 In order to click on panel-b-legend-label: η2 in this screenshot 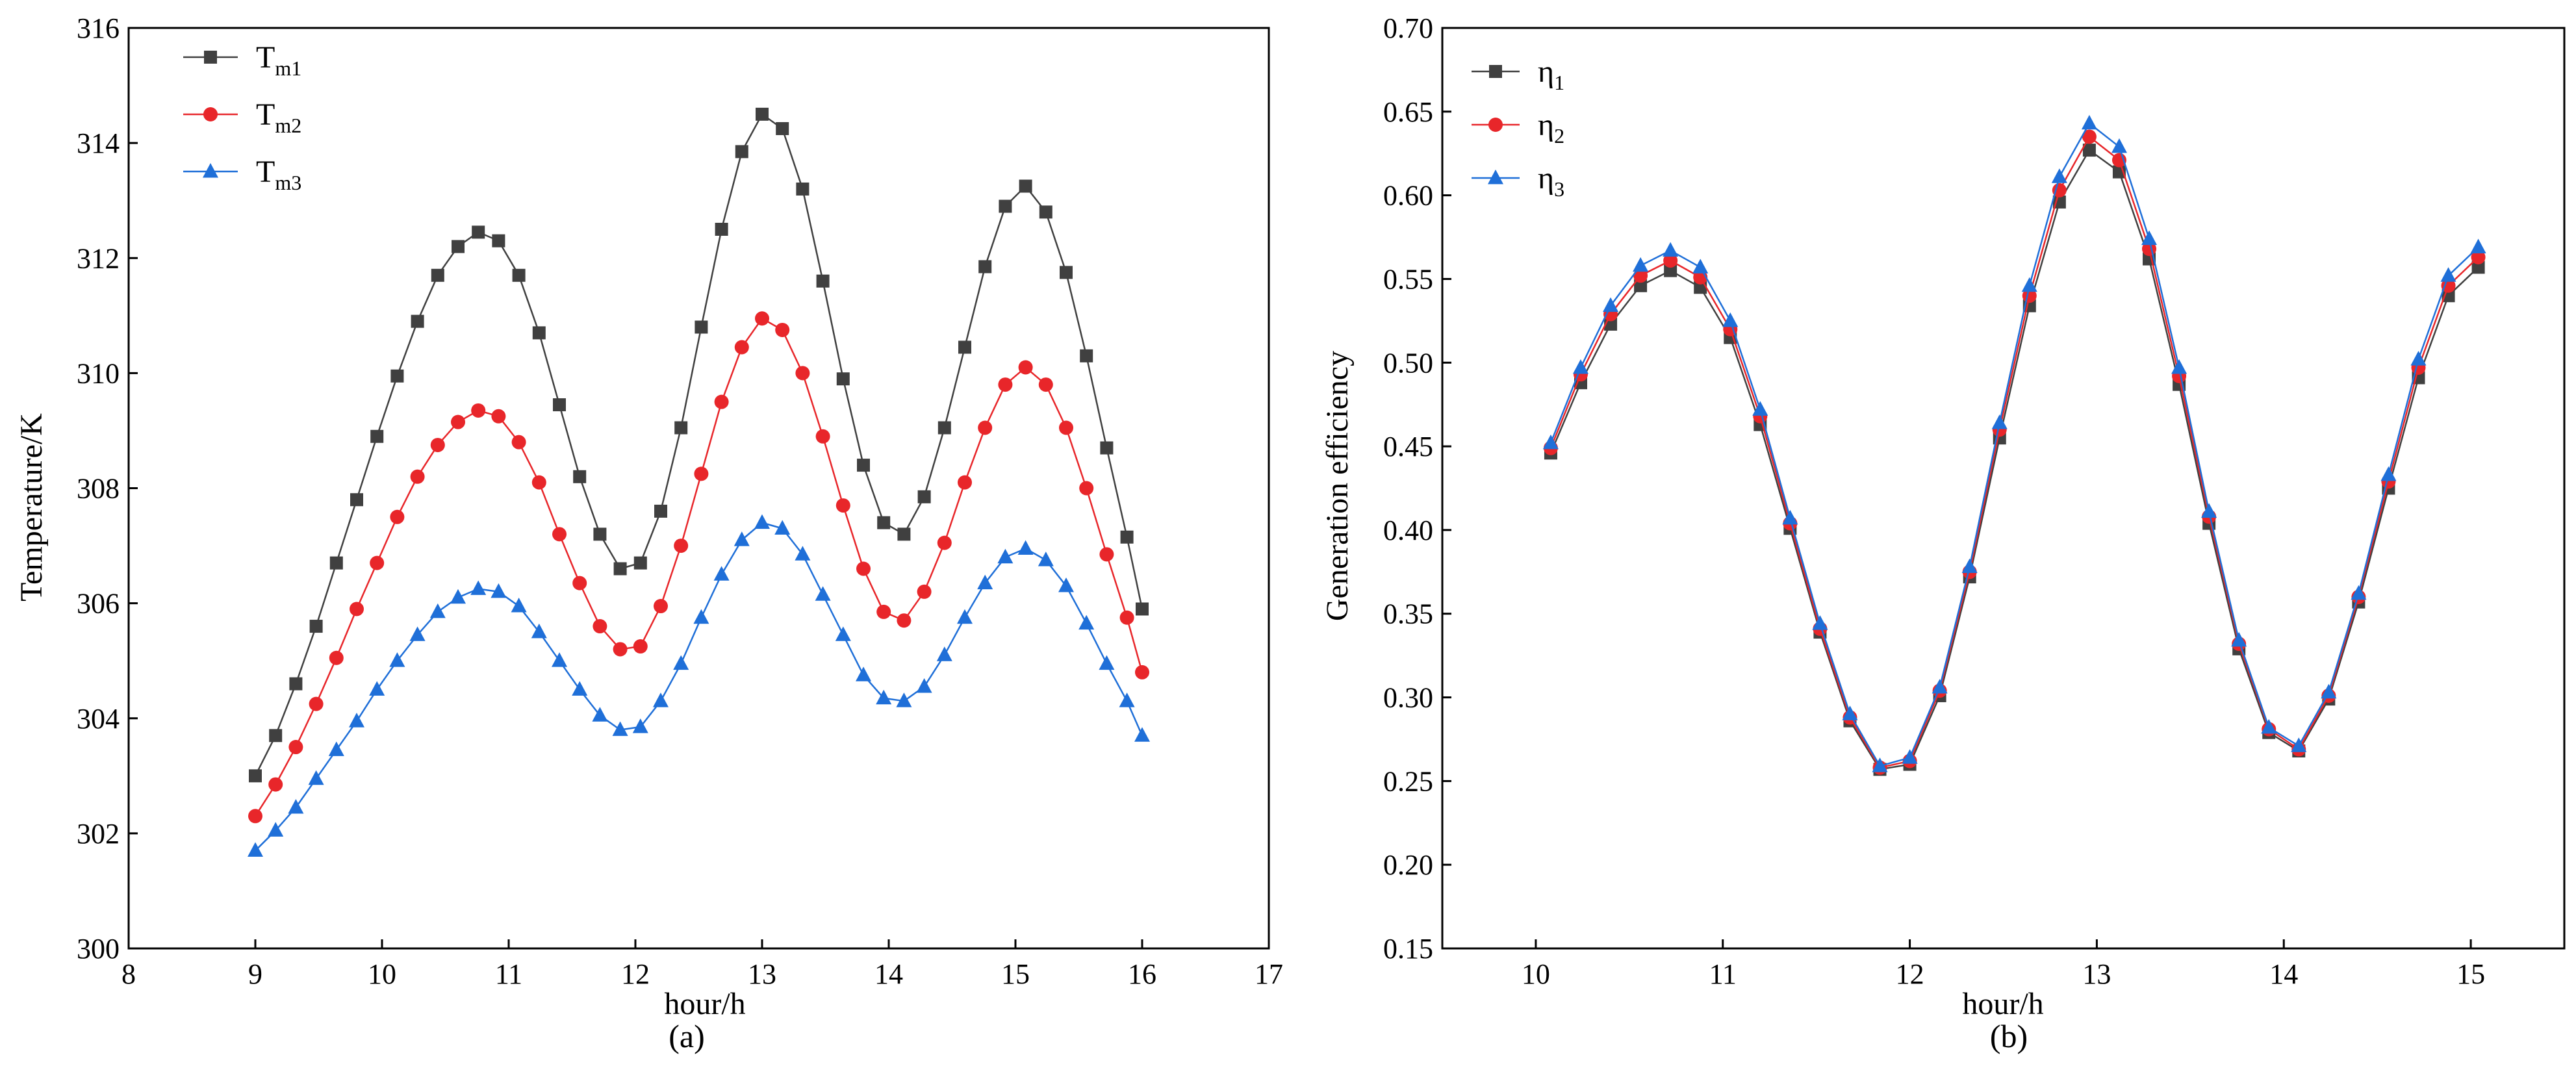, I will do `click(1551, 128)`.